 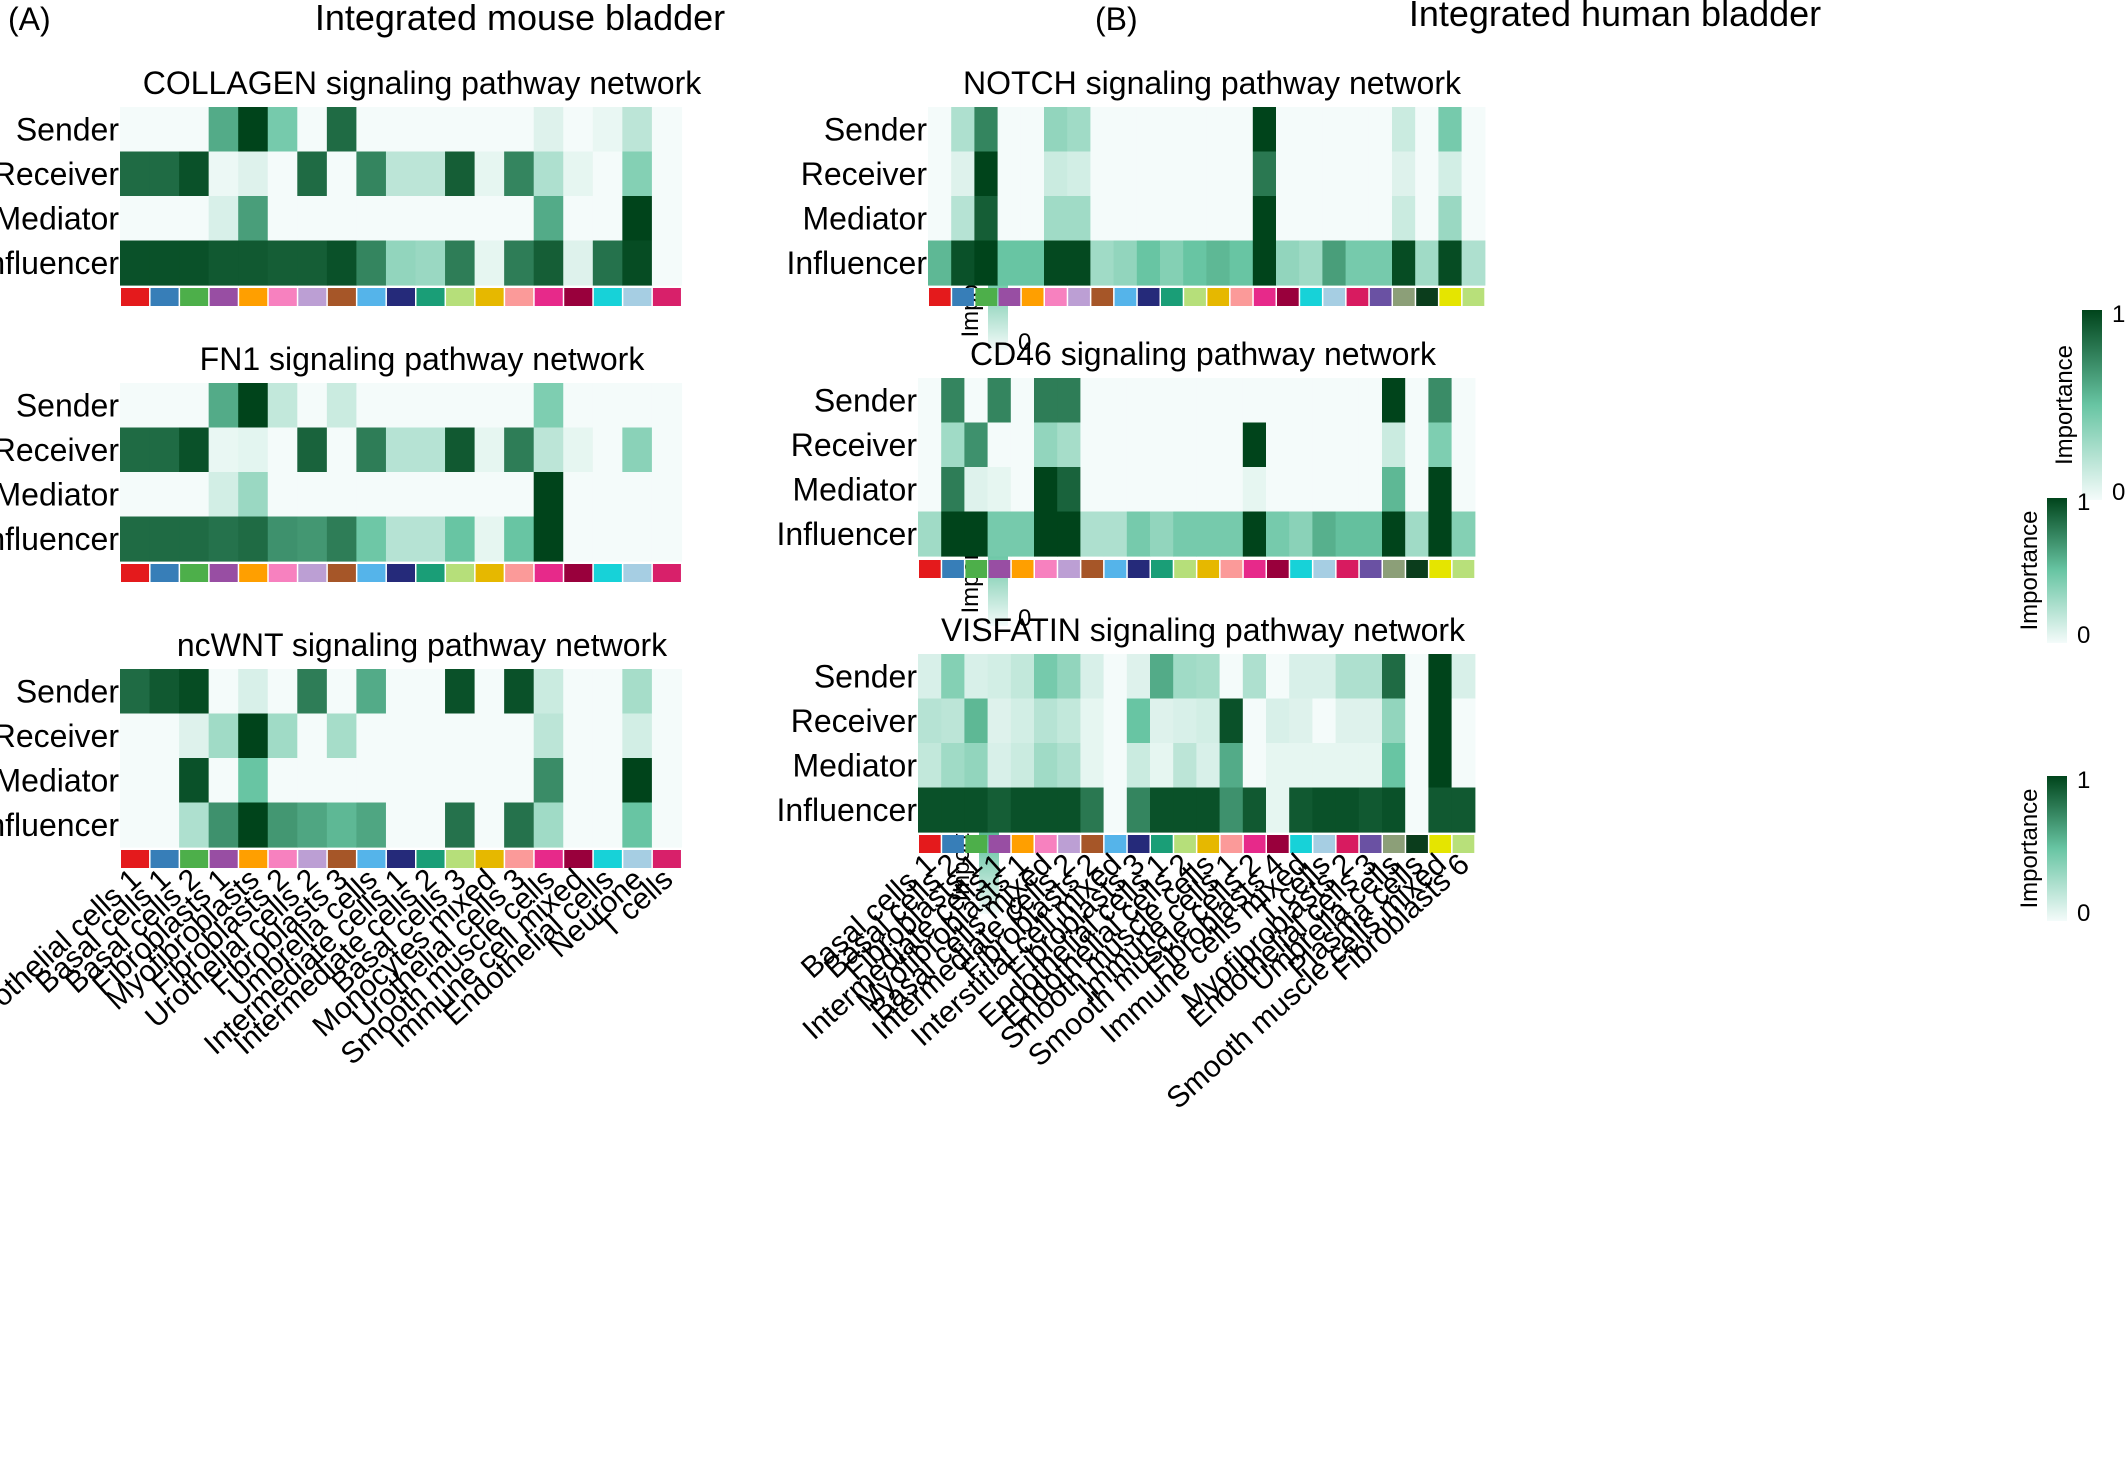 What do you see at coordinates (855, 489) in the screenshot?
I see `row-label-mediator: Mediator` at bounding box center [855, 489].